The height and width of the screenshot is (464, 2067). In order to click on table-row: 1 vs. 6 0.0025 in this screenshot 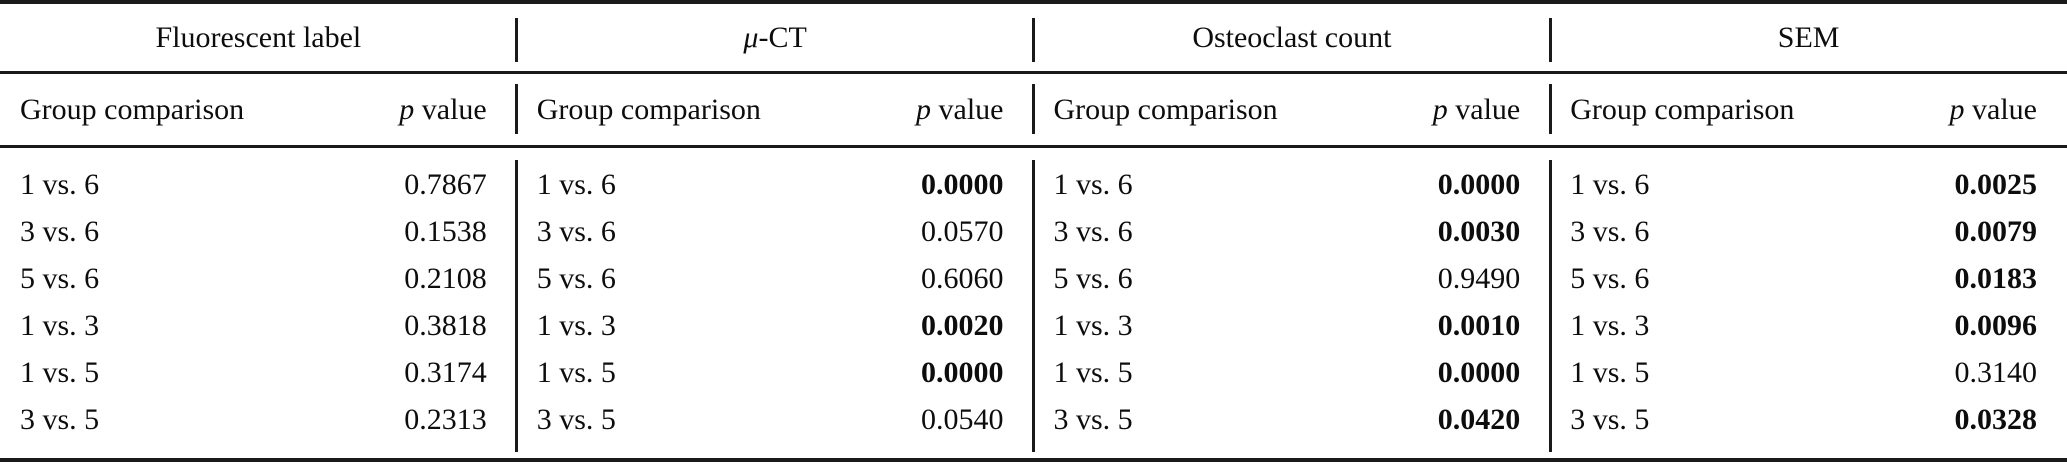, I will do `click(1803, 184)`.